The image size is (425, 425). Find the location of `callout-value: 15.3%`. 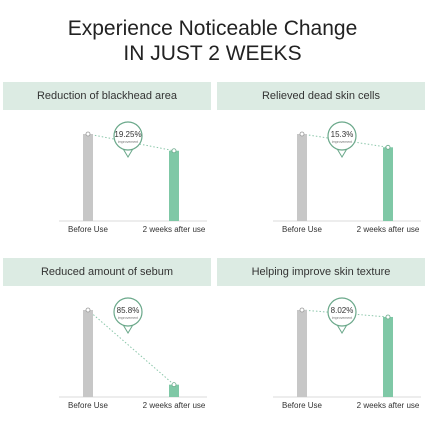

callout-value: 15.3% is located at coordinates (342, 134).